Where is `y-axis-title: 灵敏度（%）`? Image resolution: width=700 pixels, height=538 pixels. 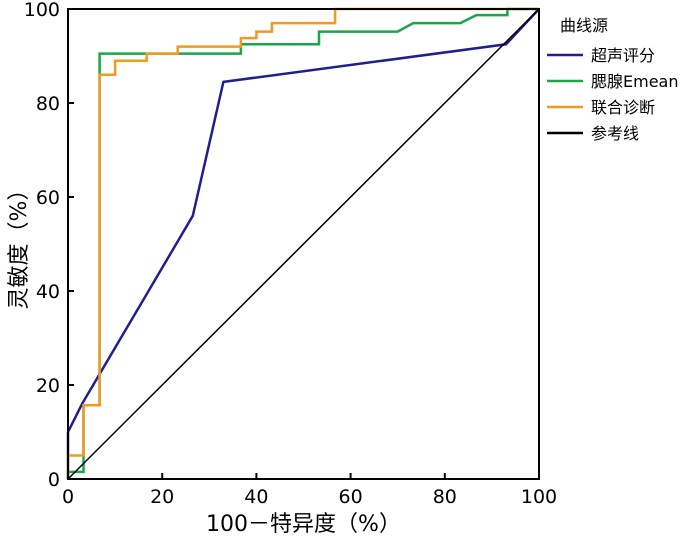 y-axis-title: 灵敏度（%） is located at coordinates (19, 244).